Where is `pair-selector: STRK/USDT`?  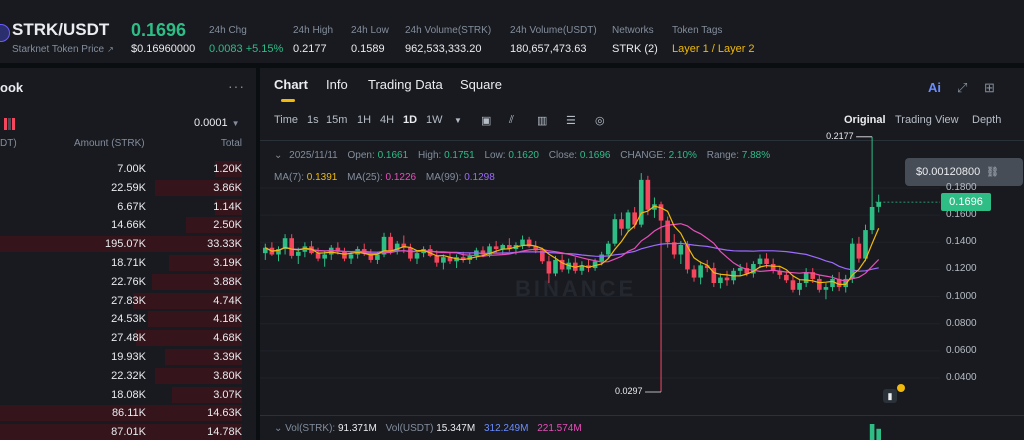 pair-selector: STRK/USDT is located at coordinates (61, 29).